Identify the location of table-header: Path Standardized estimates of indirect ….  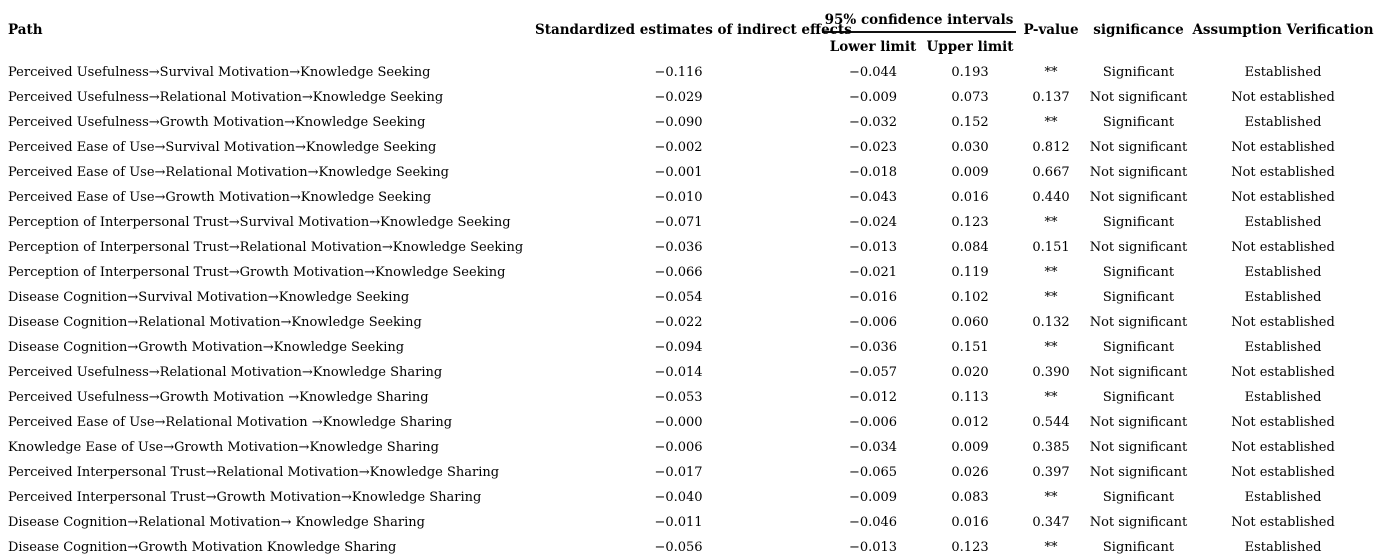
(687, 30).